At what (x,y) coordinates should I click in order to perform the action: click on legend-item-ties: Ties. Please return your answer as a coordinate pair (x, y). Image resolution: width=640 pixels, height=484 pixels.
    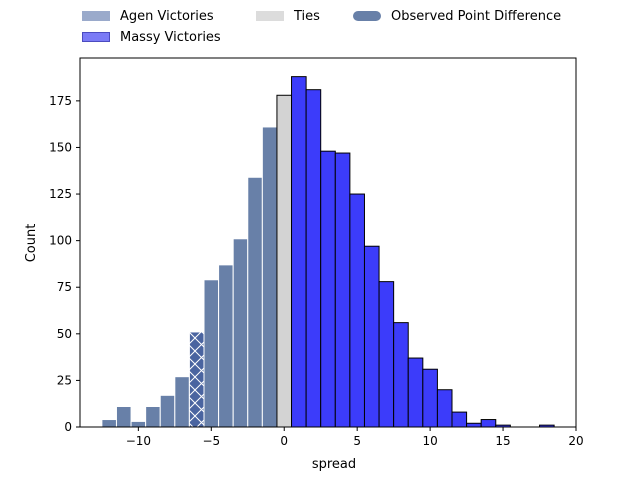
    Looking at the image, I should click on (288, 16).